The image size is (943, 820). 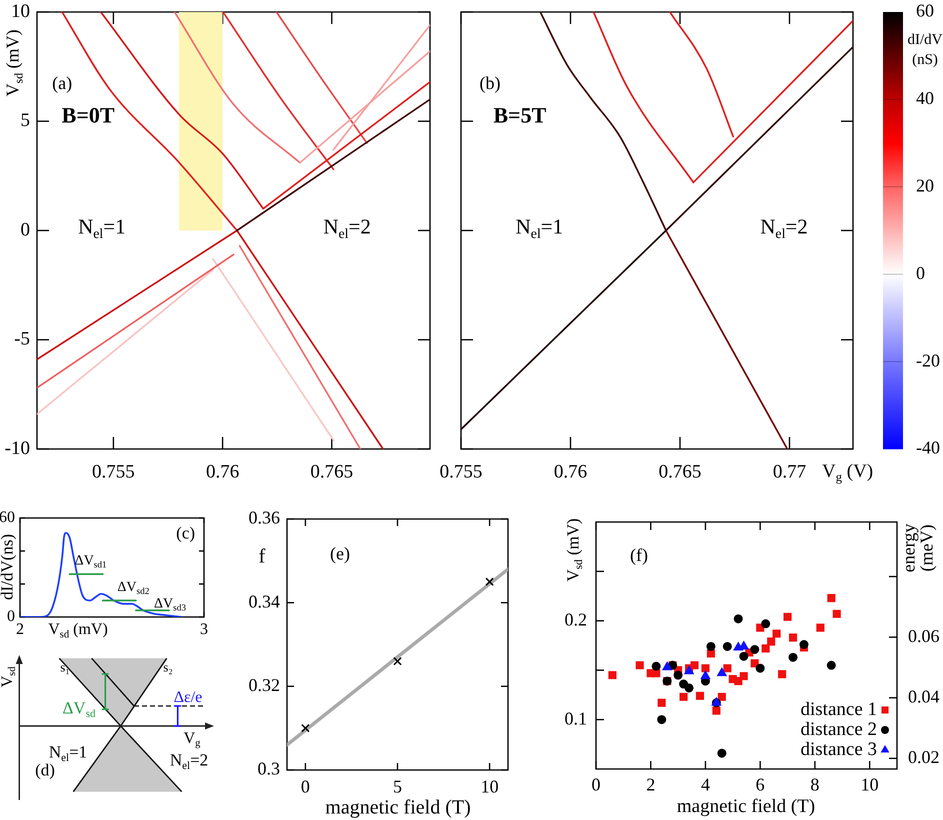 What do you see at coordinates (839, 749) in the screenshot?
I see `legend-label: distance 3` at bounding box center [839, 749].